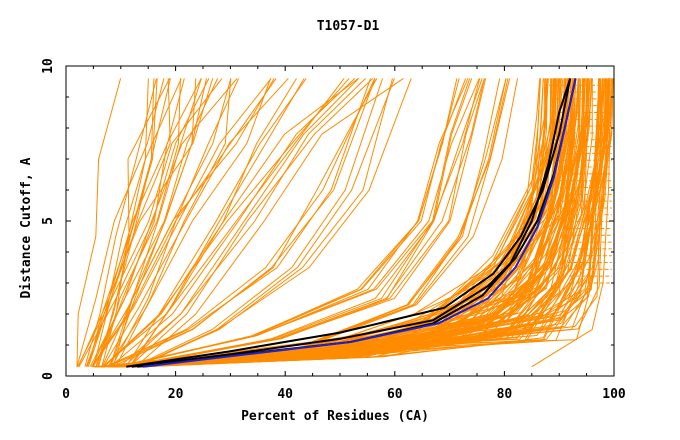 The image size is (680, 440). What do you see at coordinates (48, 66) in the screenshot?
I see `tick-label: 10` at bounding box center [48, 66].